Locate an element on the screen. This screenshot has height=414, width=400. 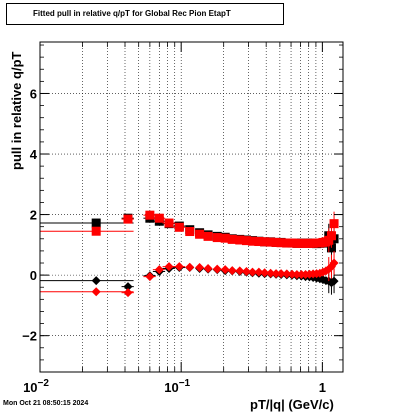
y-tick-label: 6 is located at coordinates (33, 93).